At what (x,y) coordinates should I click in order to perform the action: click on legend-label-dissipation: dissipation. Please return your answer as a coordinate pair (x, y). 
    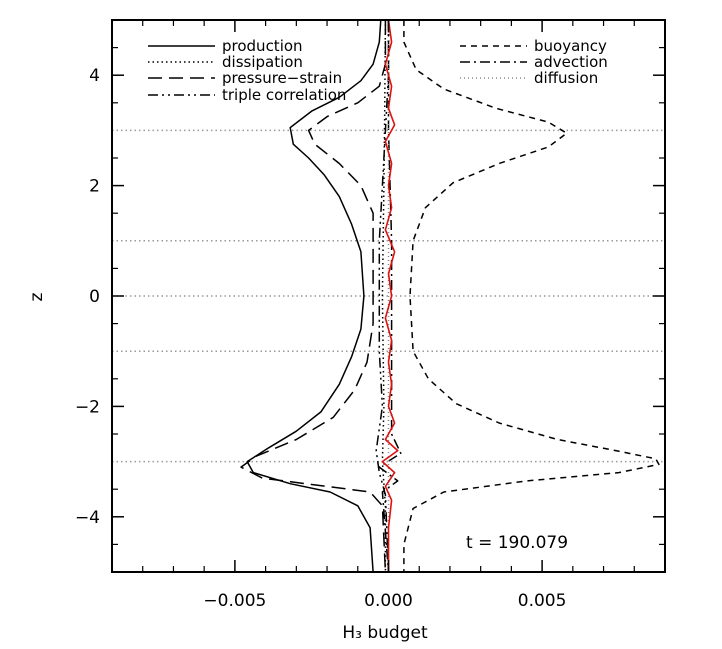
    Looking at the image, I should click on (262, 62).